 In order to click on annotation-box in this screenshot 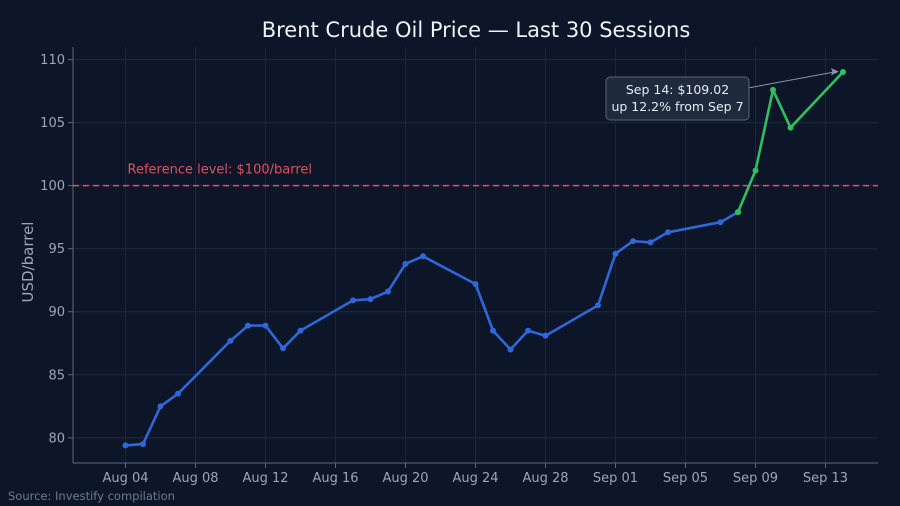, I will do `click(677, 98)`.